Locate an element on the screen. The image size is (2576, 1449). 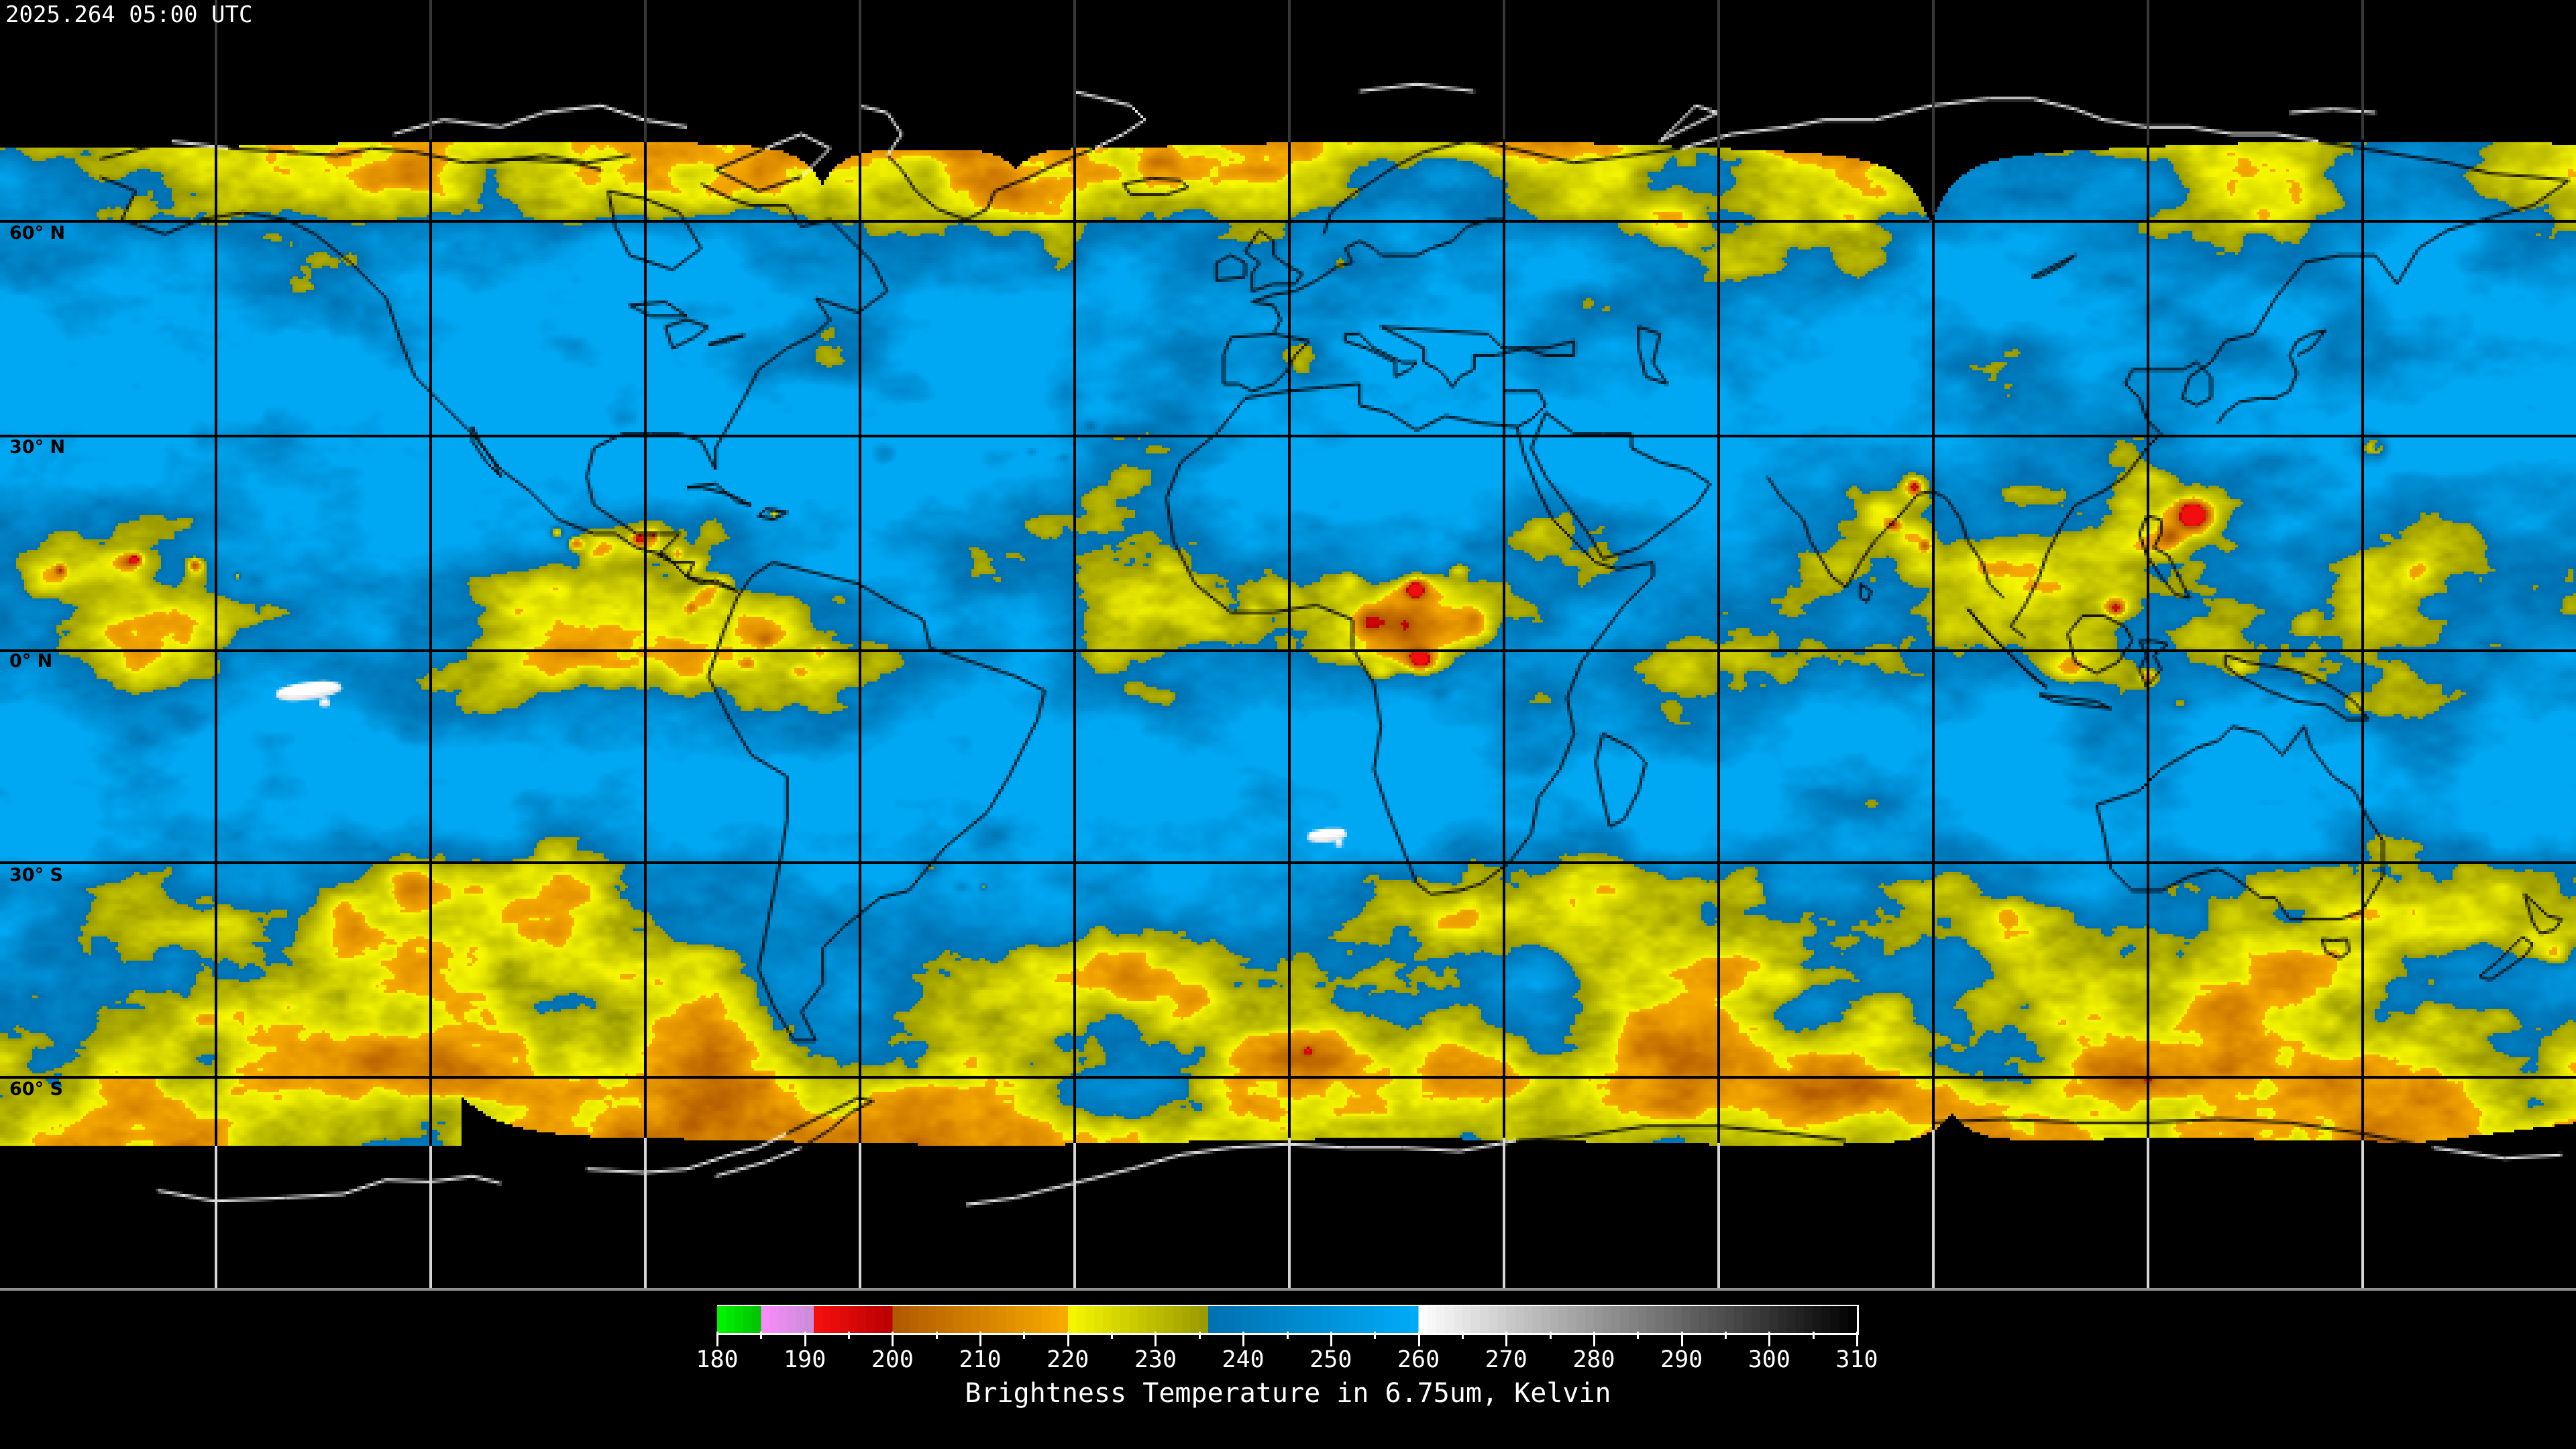
colorbar is located at coordinates (1288, 1320).